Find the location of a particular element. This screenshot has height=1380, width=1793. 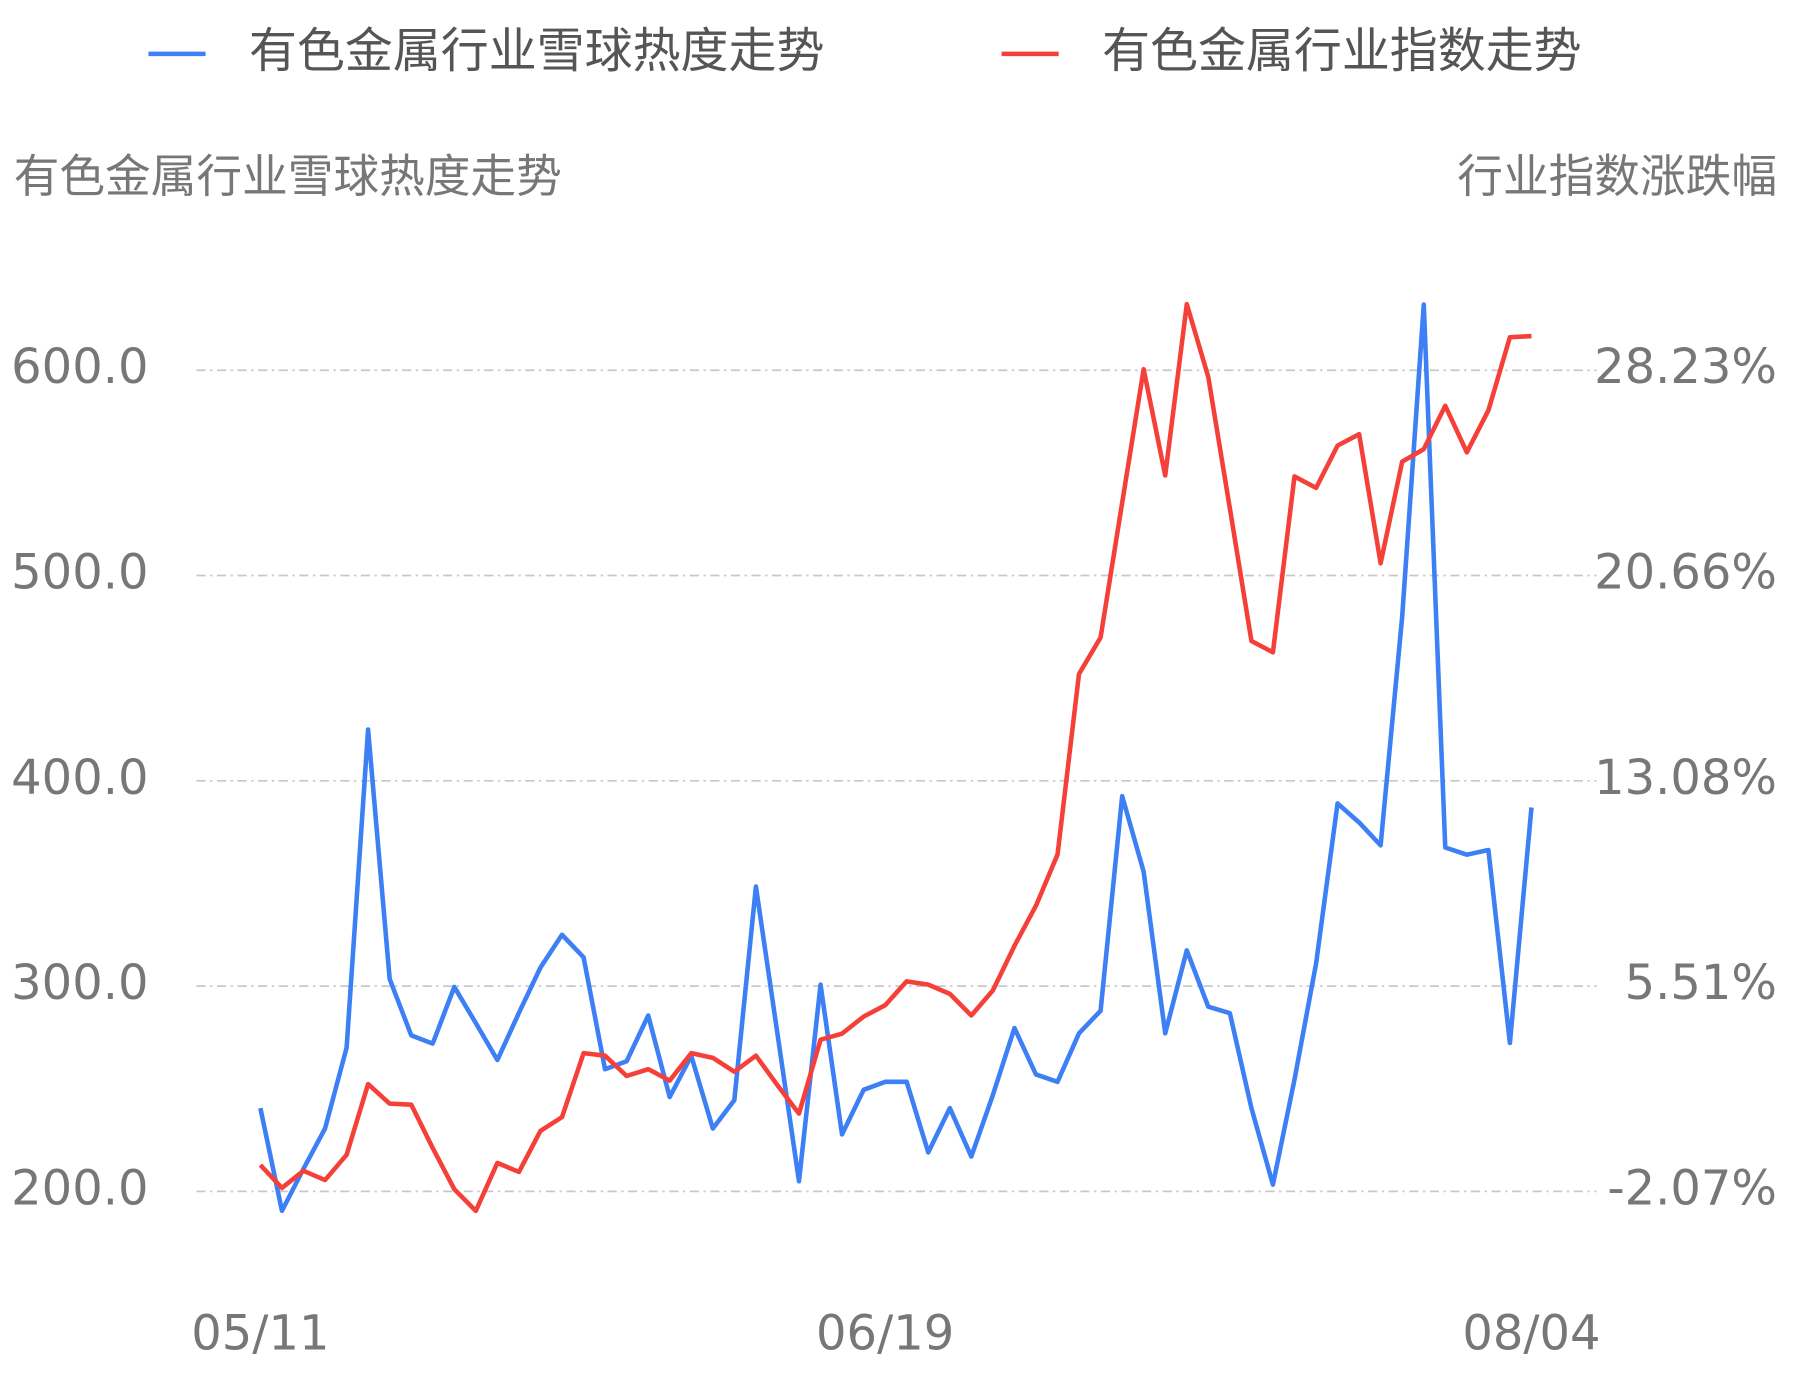

x-tick-label: 06/19 is located at coordinates (885, 1333).